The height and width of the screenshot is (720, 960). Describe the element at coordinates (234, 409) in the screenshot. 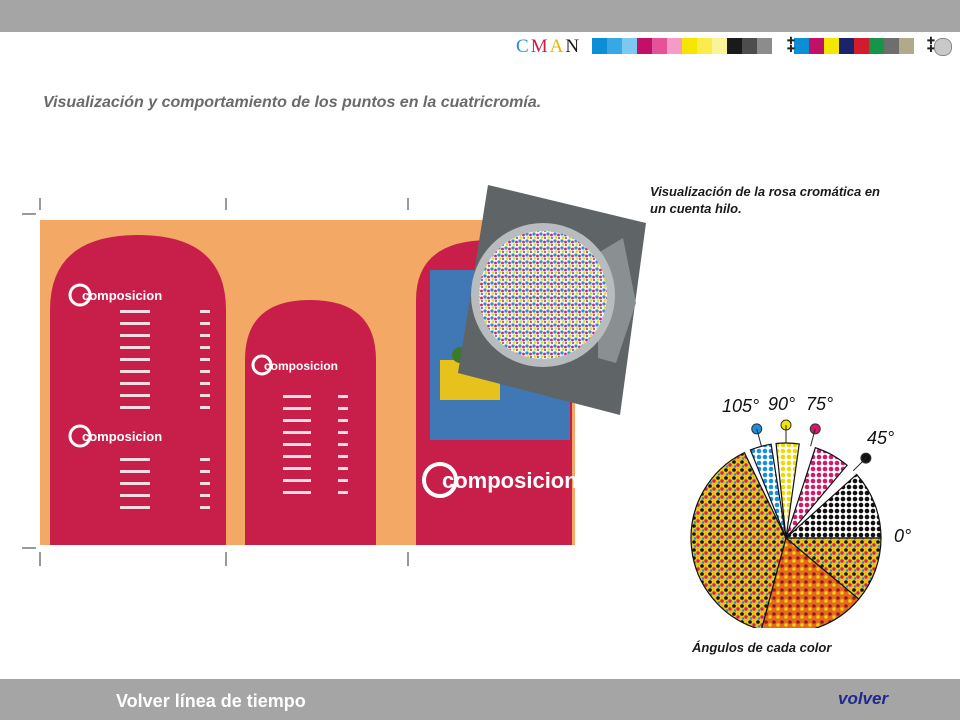

I see `poster-text-lines` at that location.